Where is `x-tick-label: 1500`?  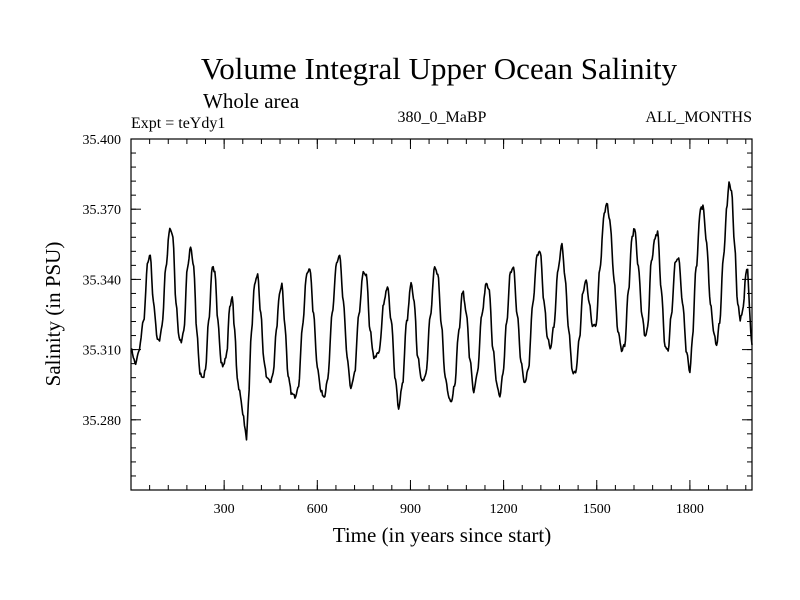 x-tick-label: 1500 is located at coordinates (597, 509).